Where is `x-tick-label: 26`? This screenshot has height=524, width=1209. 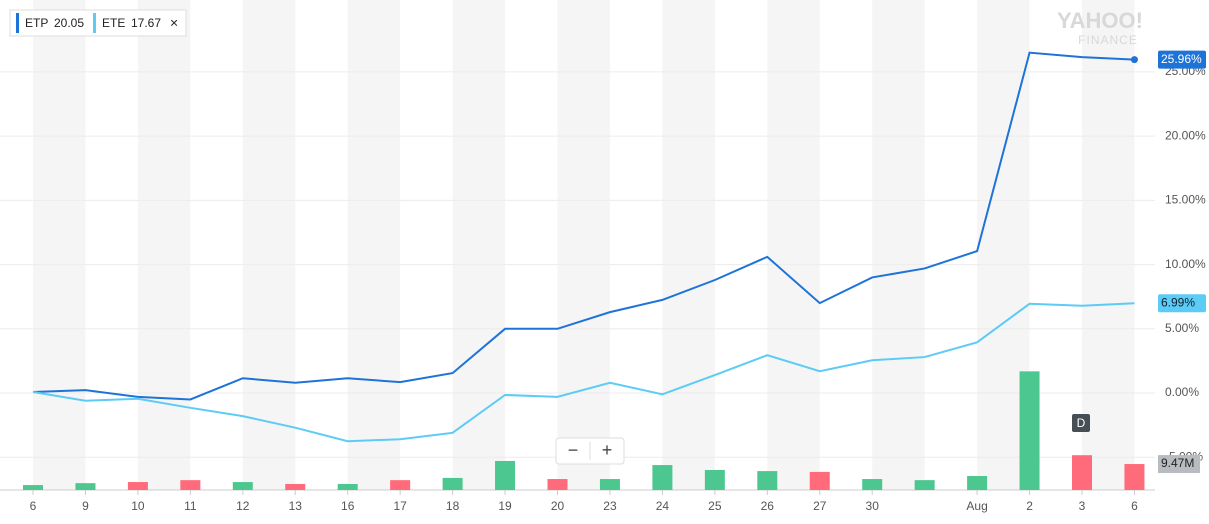
x-tick-label: 26 is located at coordinates (768, 506).